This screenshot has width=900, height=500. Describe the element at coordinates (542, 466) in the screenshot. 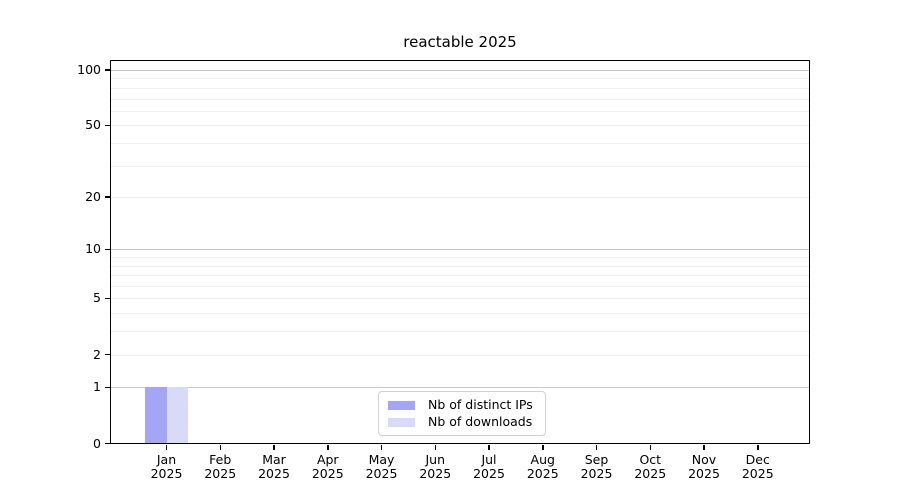

I see `x-tick-label: Aug 2025` at that location.